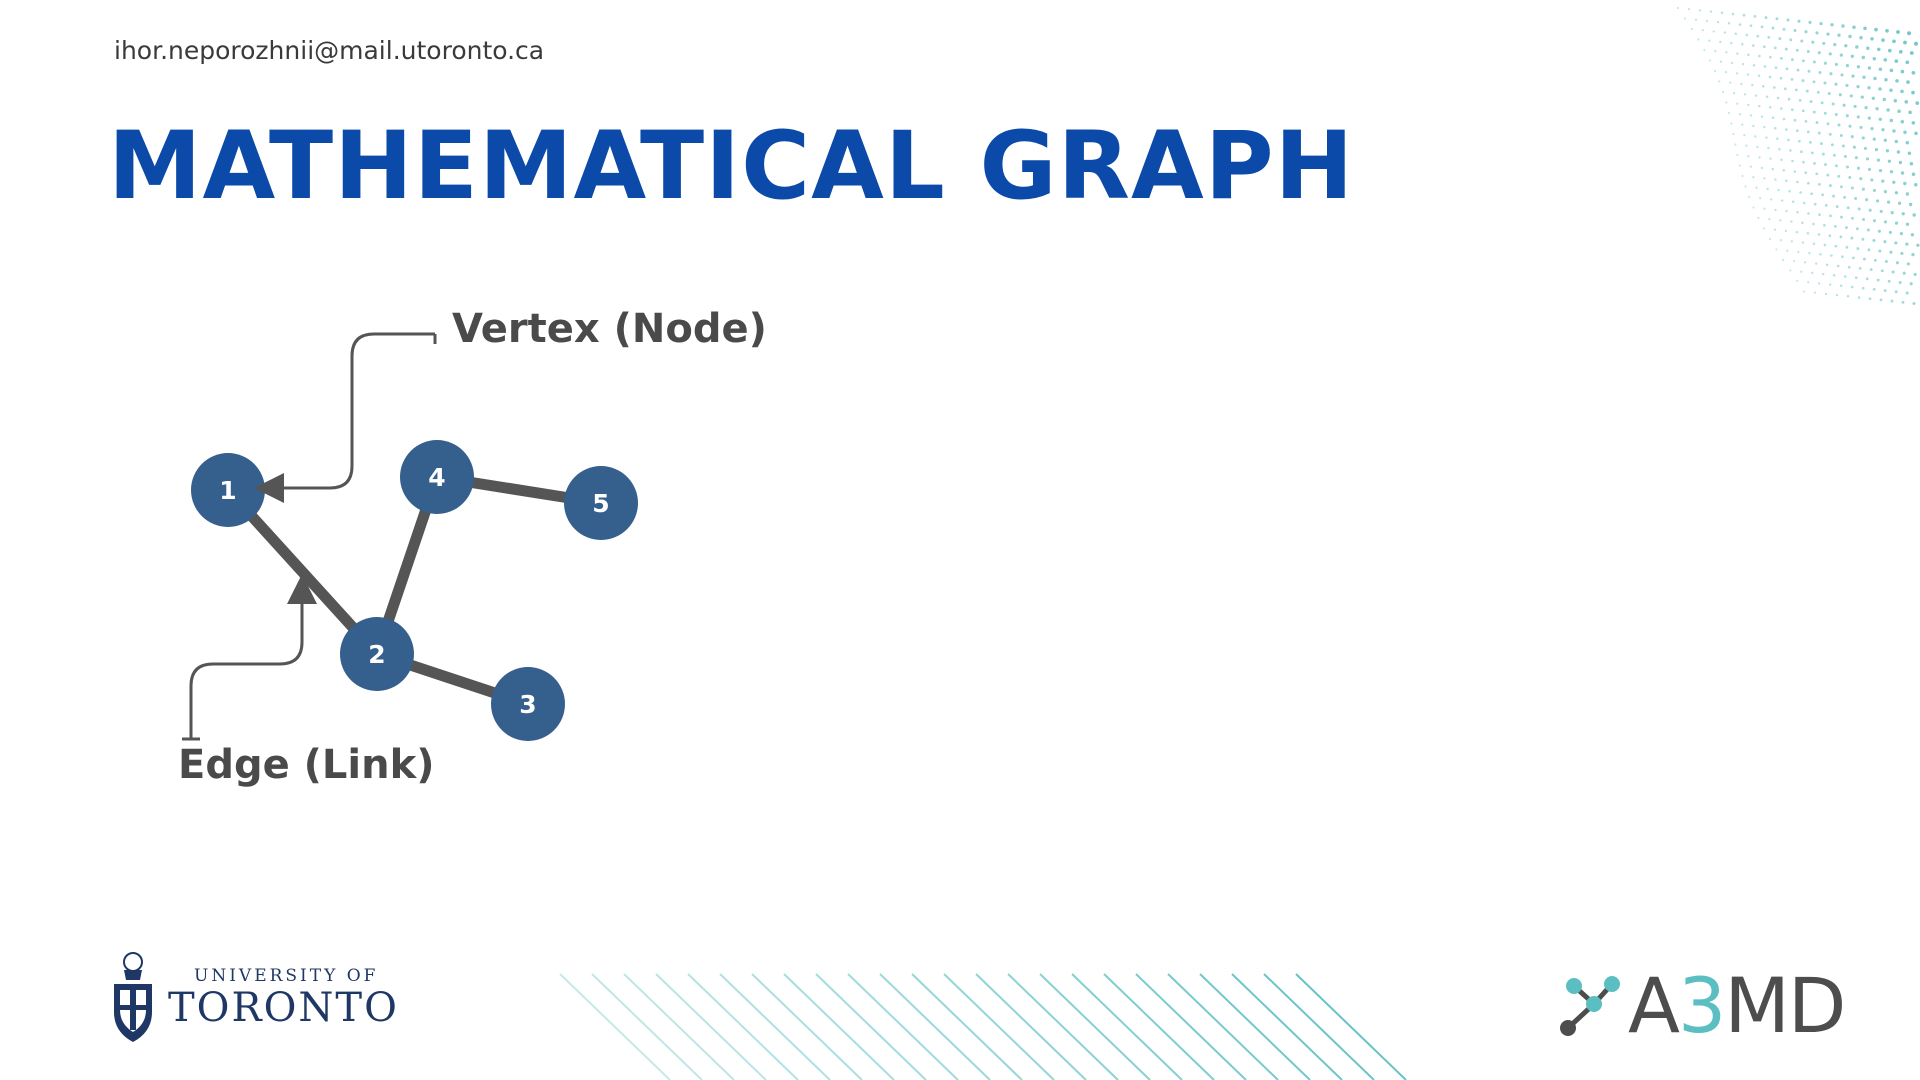 This screenshot has width=1920, height=1080. What do you see at coordinates (286, 976) in the screenshot?
I see `university-of-label: UNIVERSITY OF` at bounding box center [286, 976].